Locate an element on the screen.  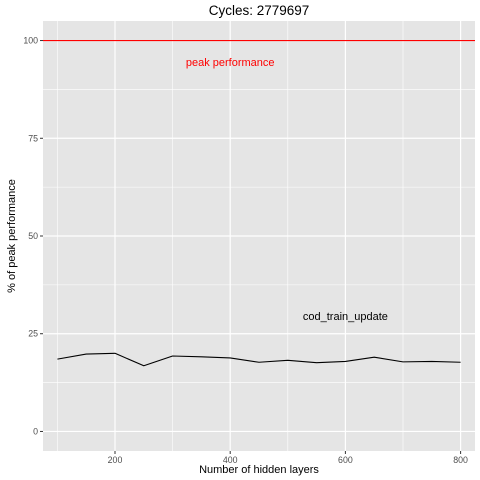
y-tick-label-1: 25 is located at coordinates (33, 334).